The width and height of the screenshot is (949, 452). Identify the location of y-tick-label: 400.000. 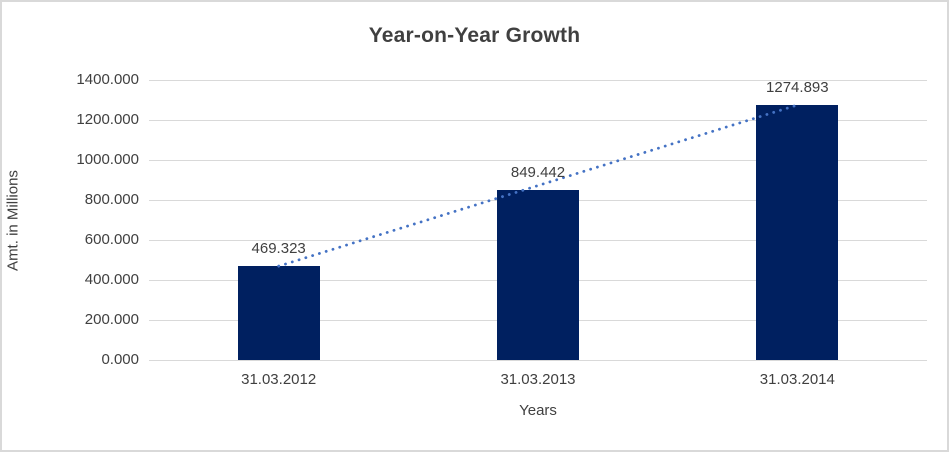
(111, 279).